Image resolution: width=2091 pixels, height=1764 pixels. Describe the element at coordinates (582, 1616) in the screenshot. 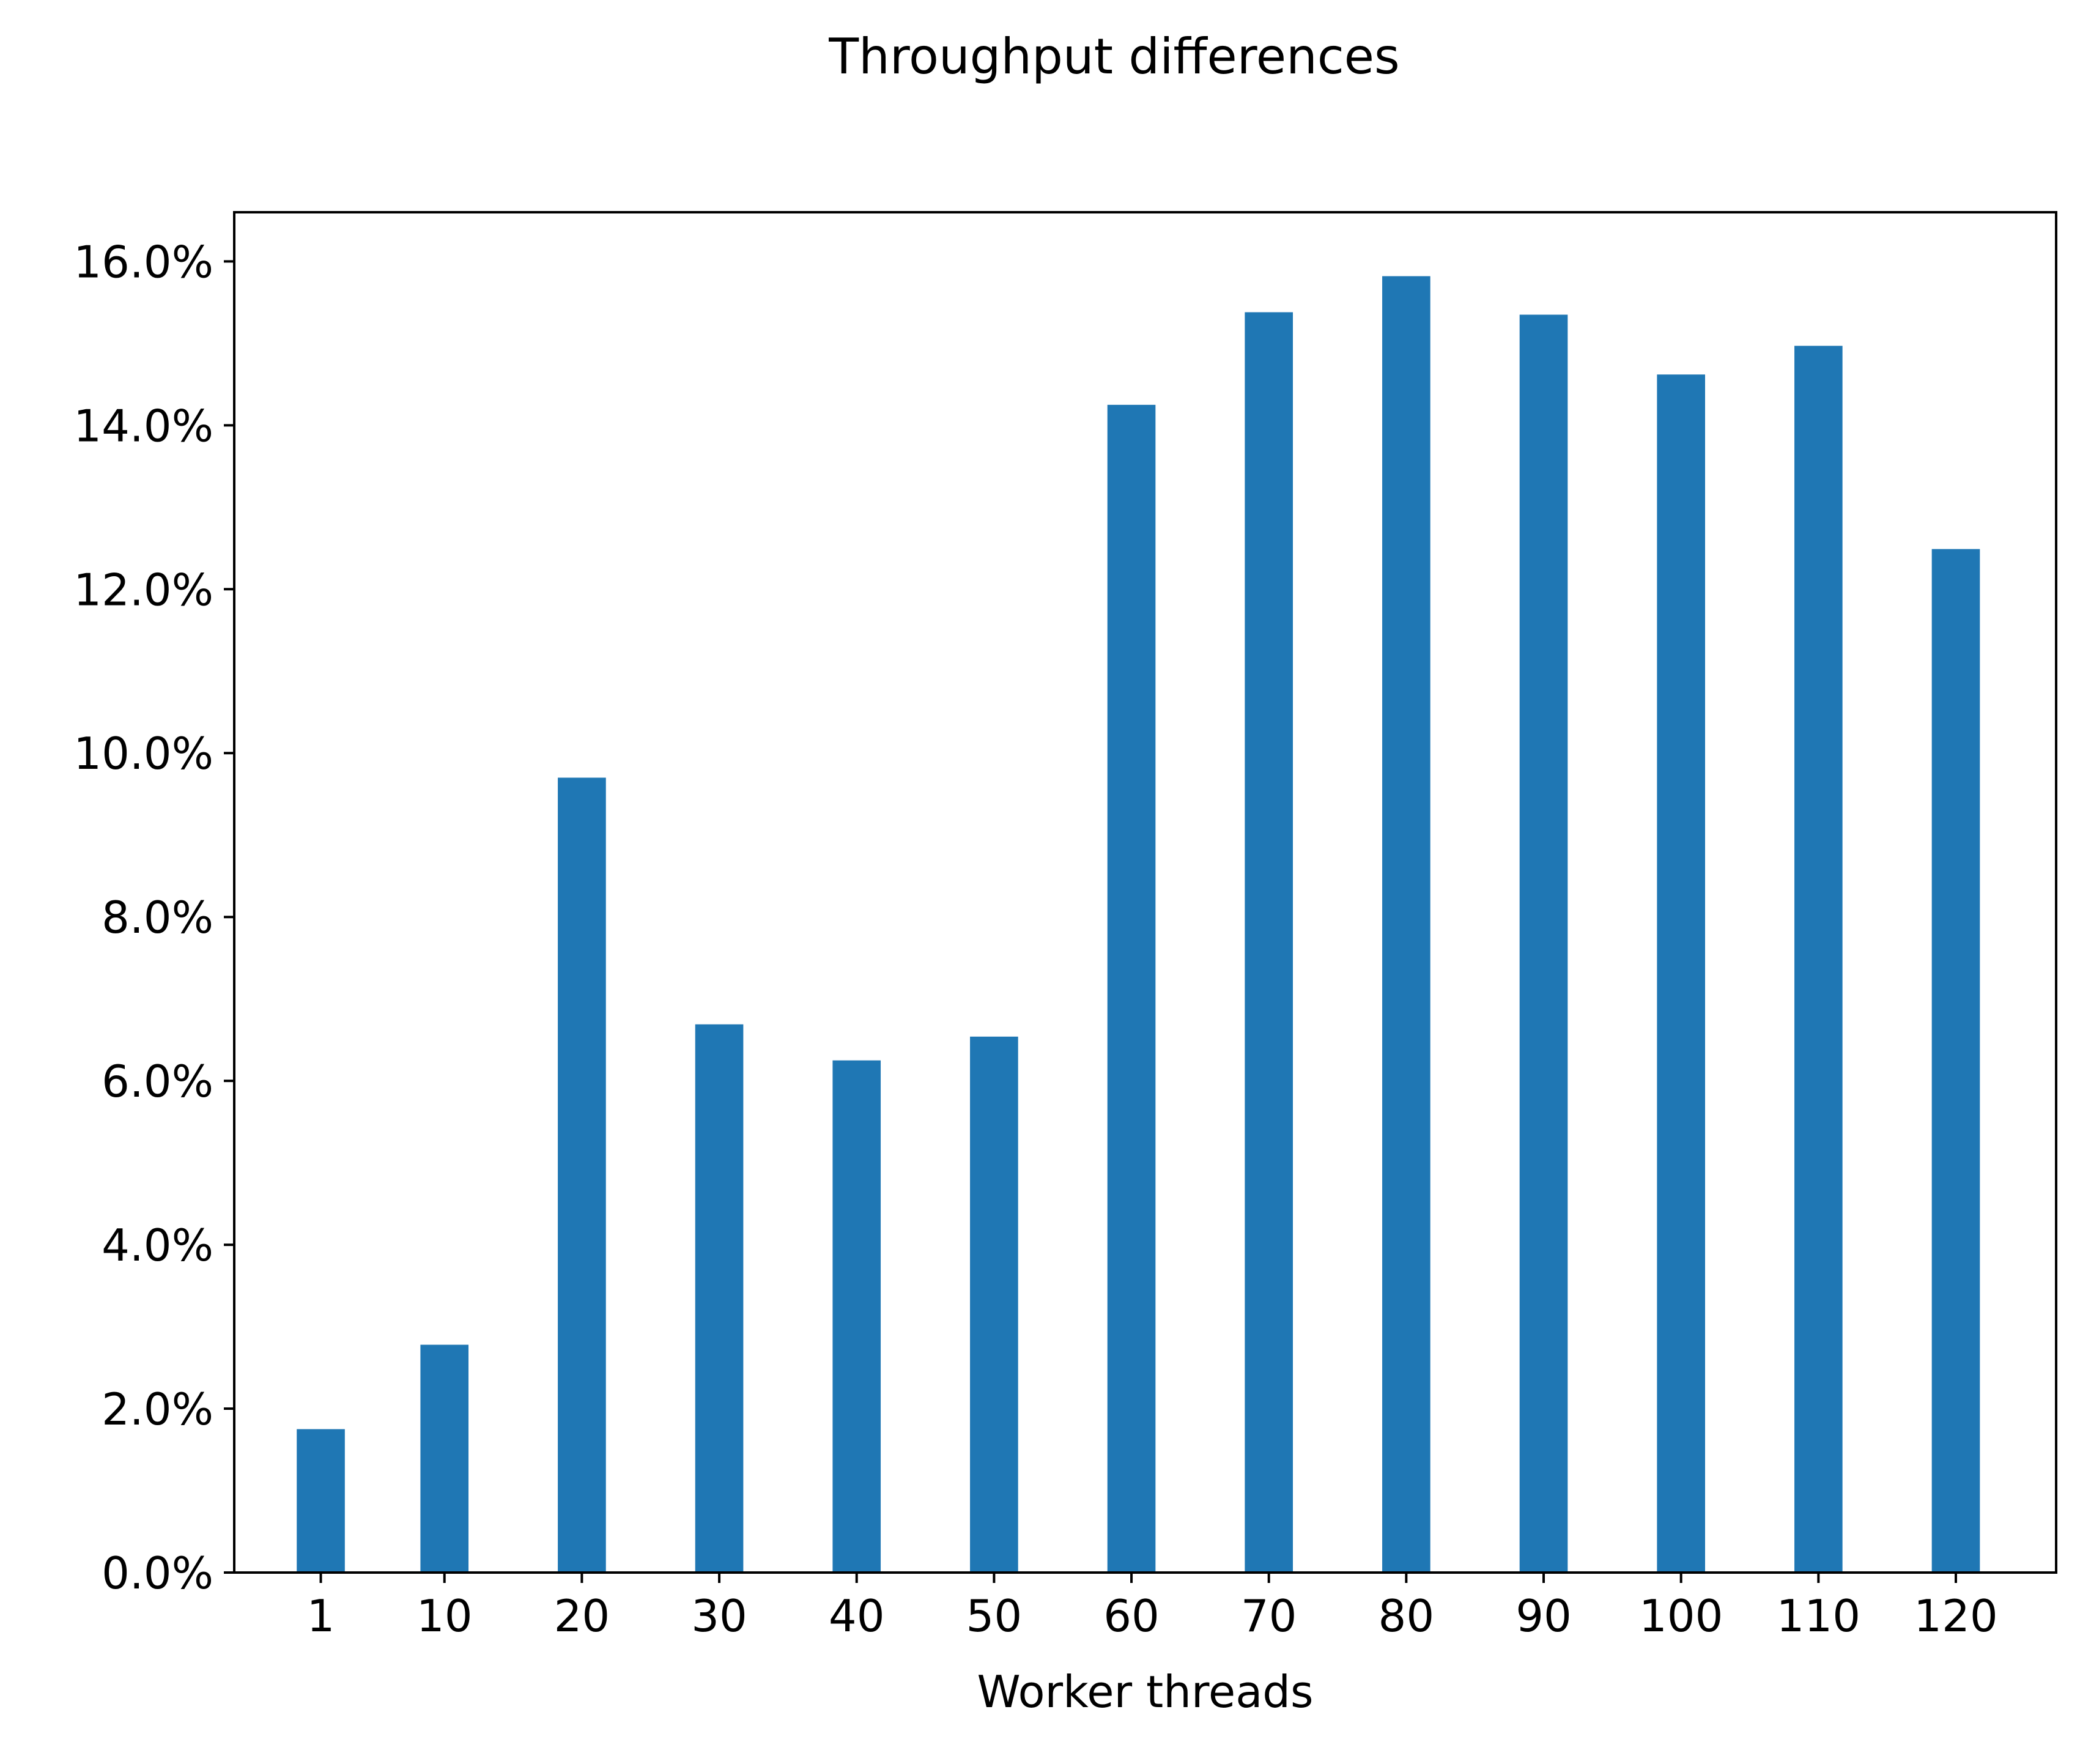

I see `x-tick-label: 20` at that location.